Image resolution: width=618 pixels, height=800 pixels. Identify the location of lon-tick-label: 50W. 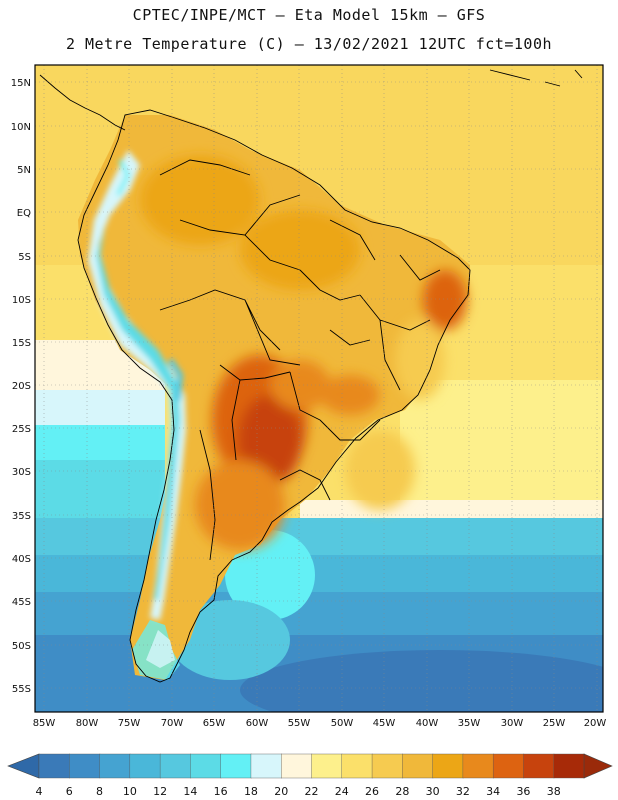
(342, 723).